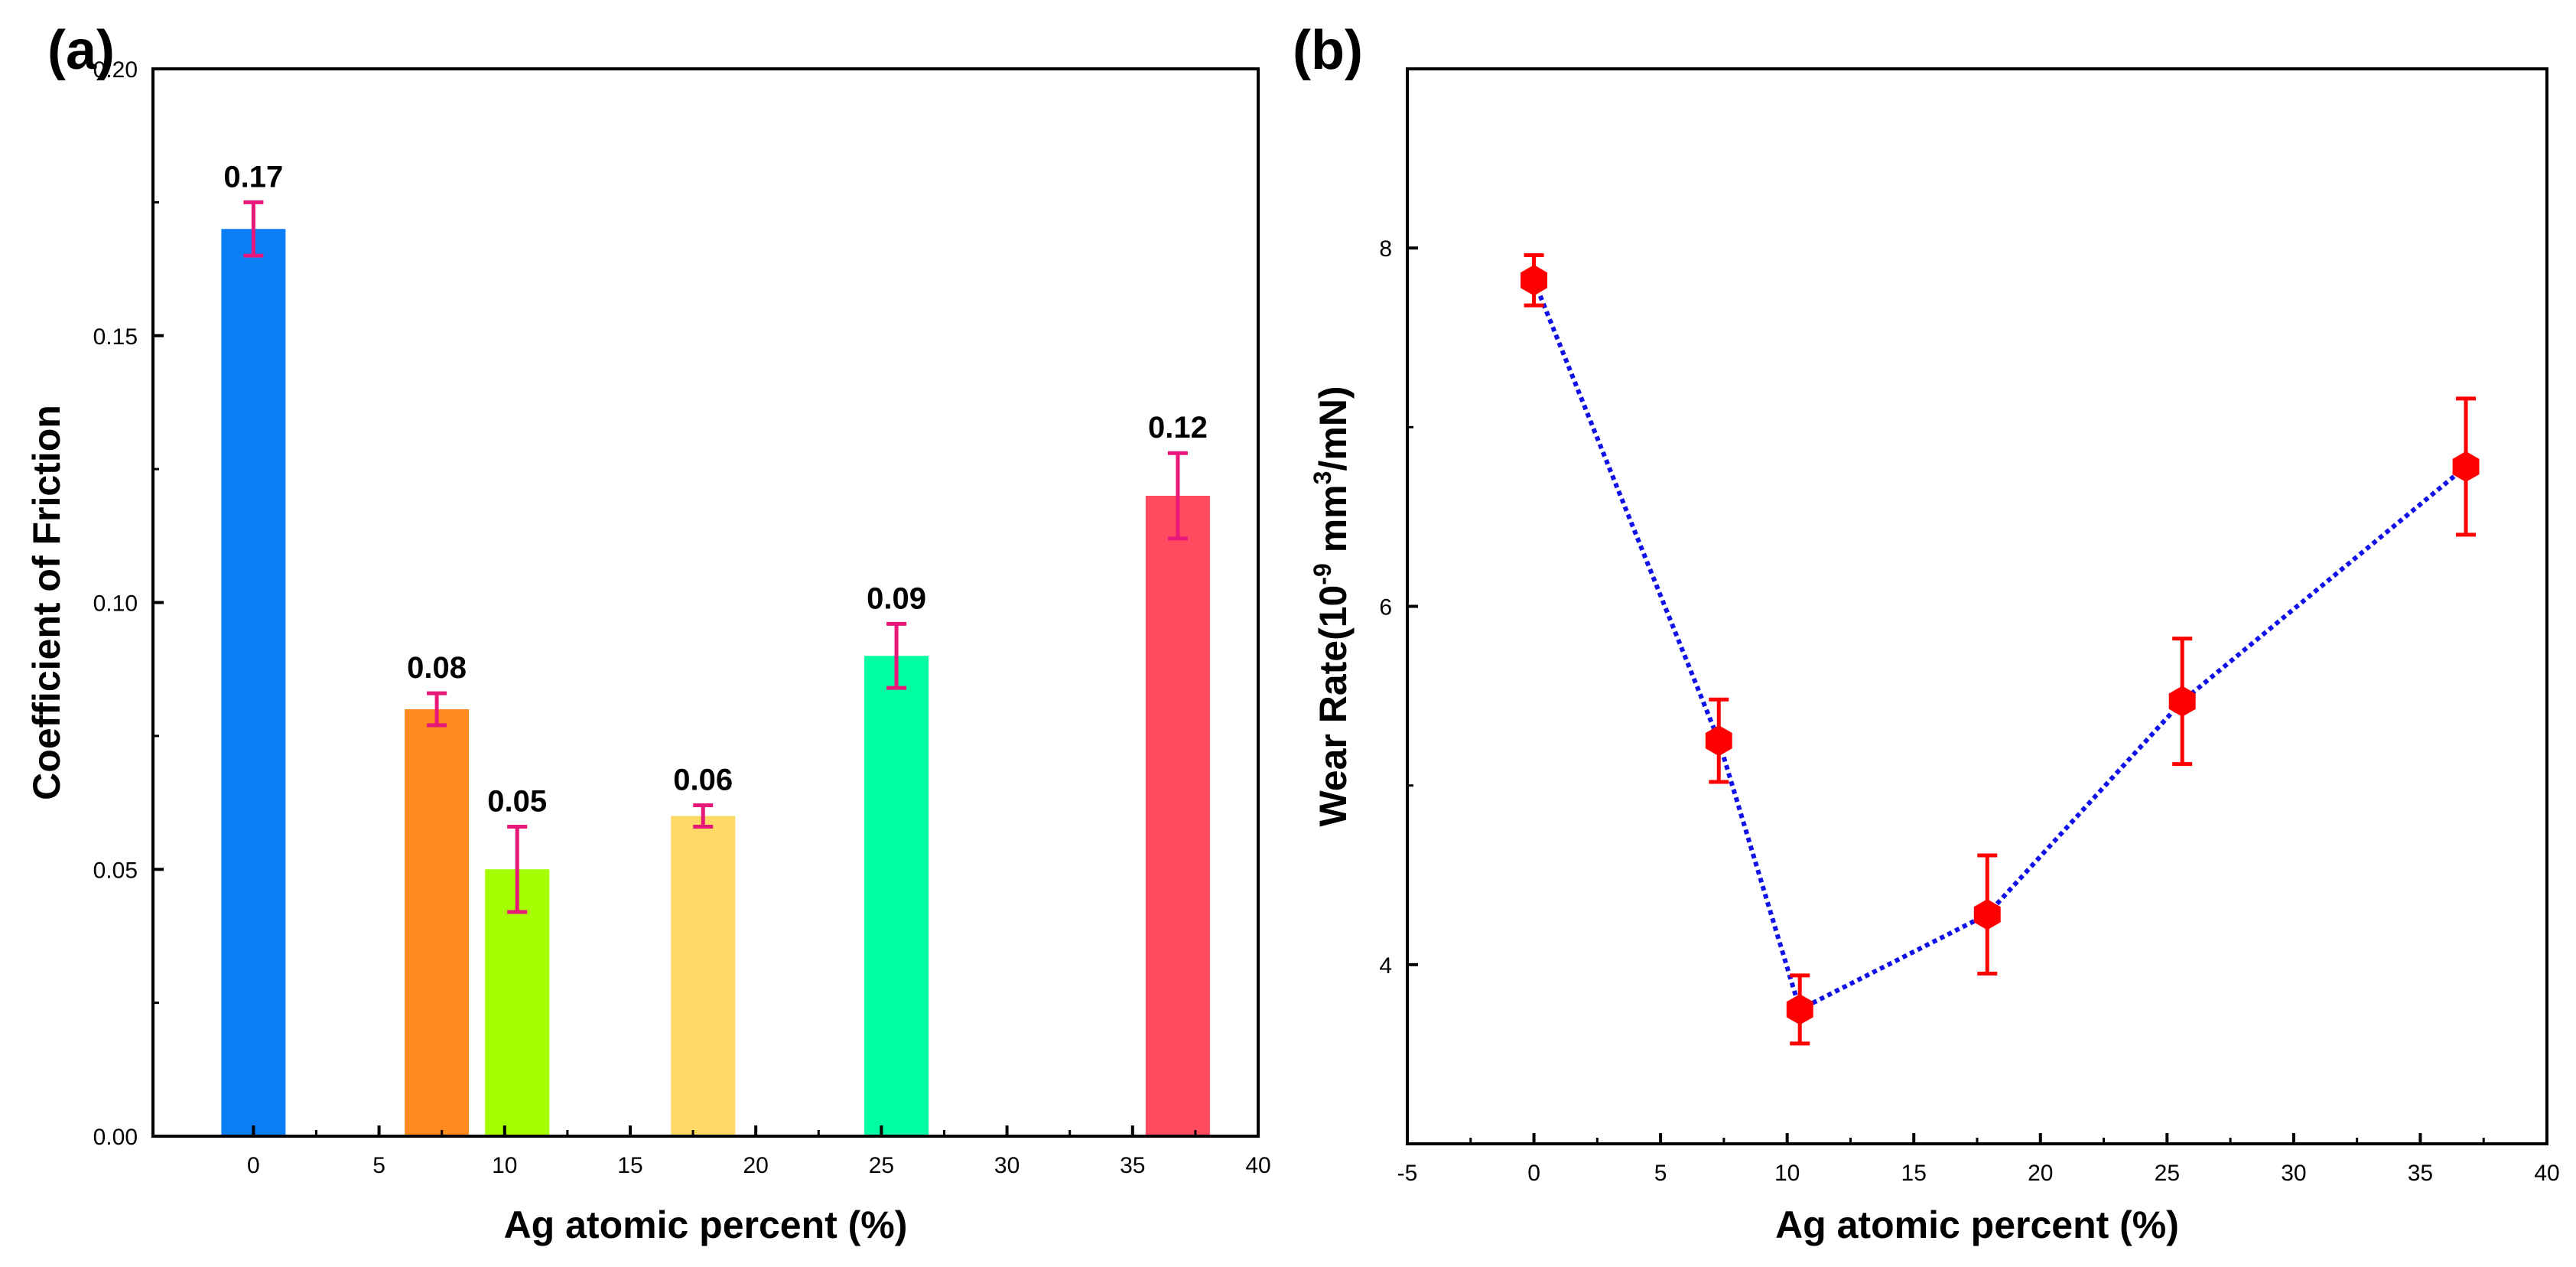 The image size is (2576, 1267). What do you see at coordinates (1385, 607) in the screenshot?
I see `panel-b-y-tick-label-1: 6` at bounding box center [1385, 607].